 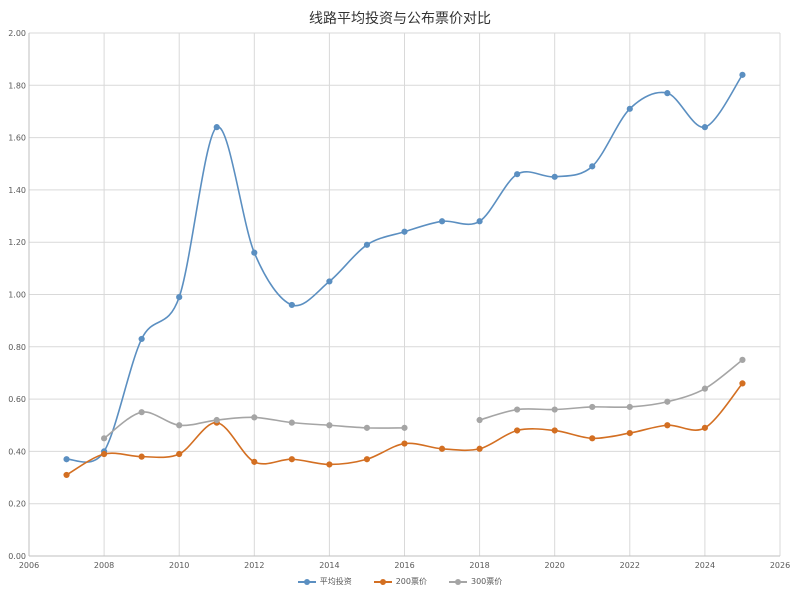 What do you see at coordinates (630, 565) in the screenshot?
I see `x-tick-label: 2022` at bounding box center [630, 565].